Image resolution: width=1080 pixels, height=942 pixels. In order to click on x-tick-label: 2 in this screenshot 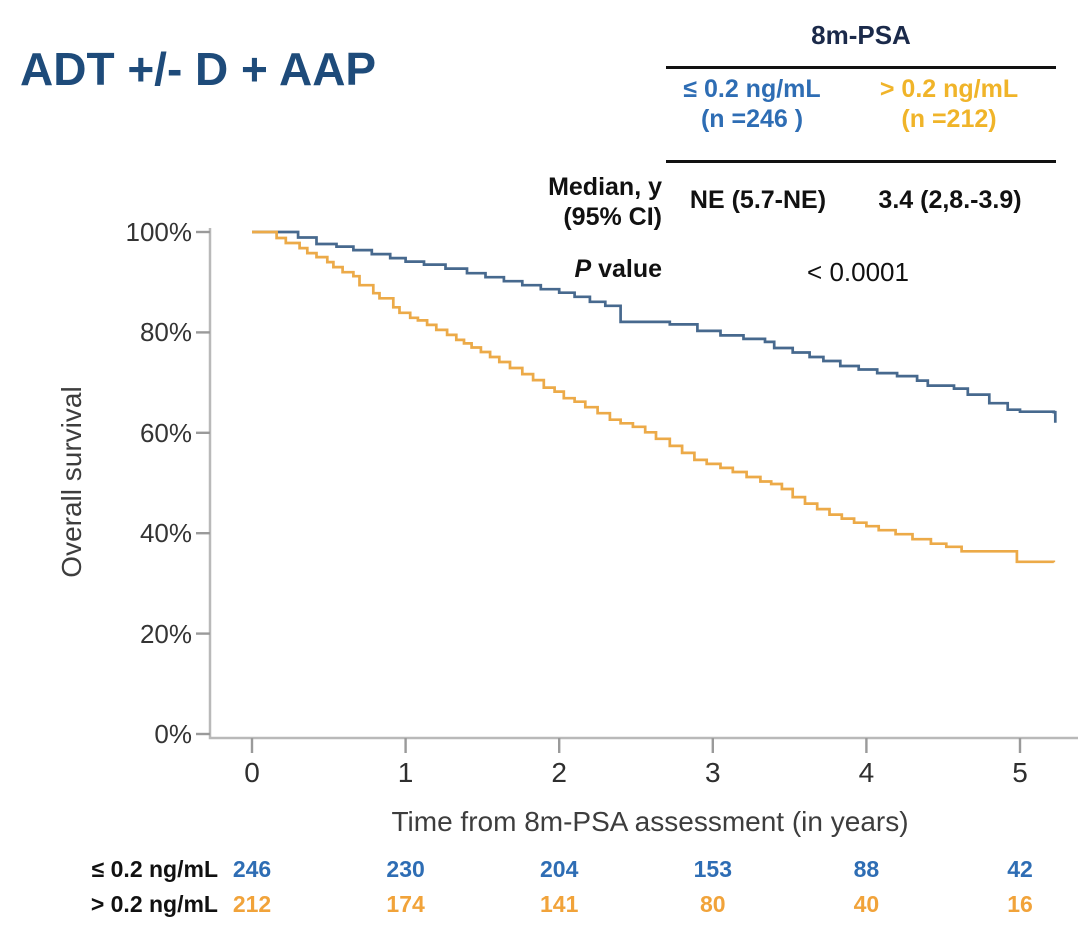, I will do `click(559, 772)`.